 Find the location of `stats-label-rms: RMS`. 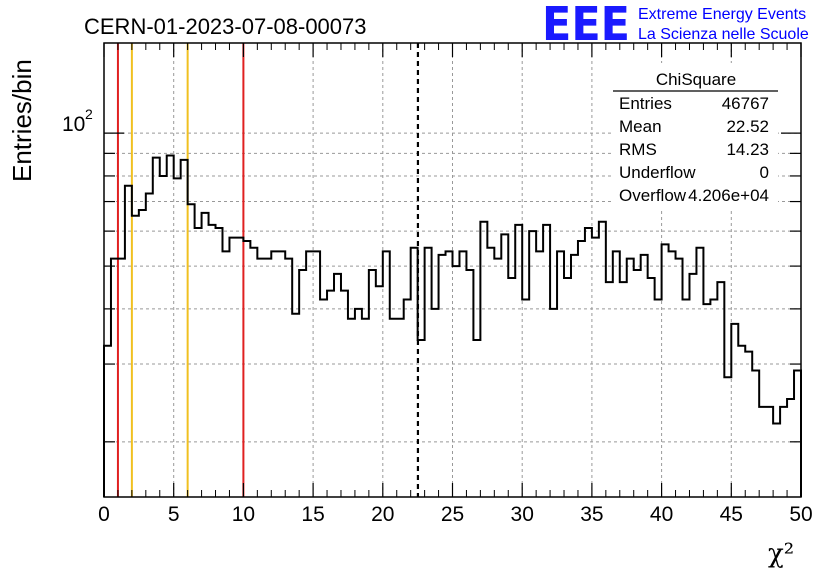

stats-label-rms: RMS is located at coordinates (638, 149).